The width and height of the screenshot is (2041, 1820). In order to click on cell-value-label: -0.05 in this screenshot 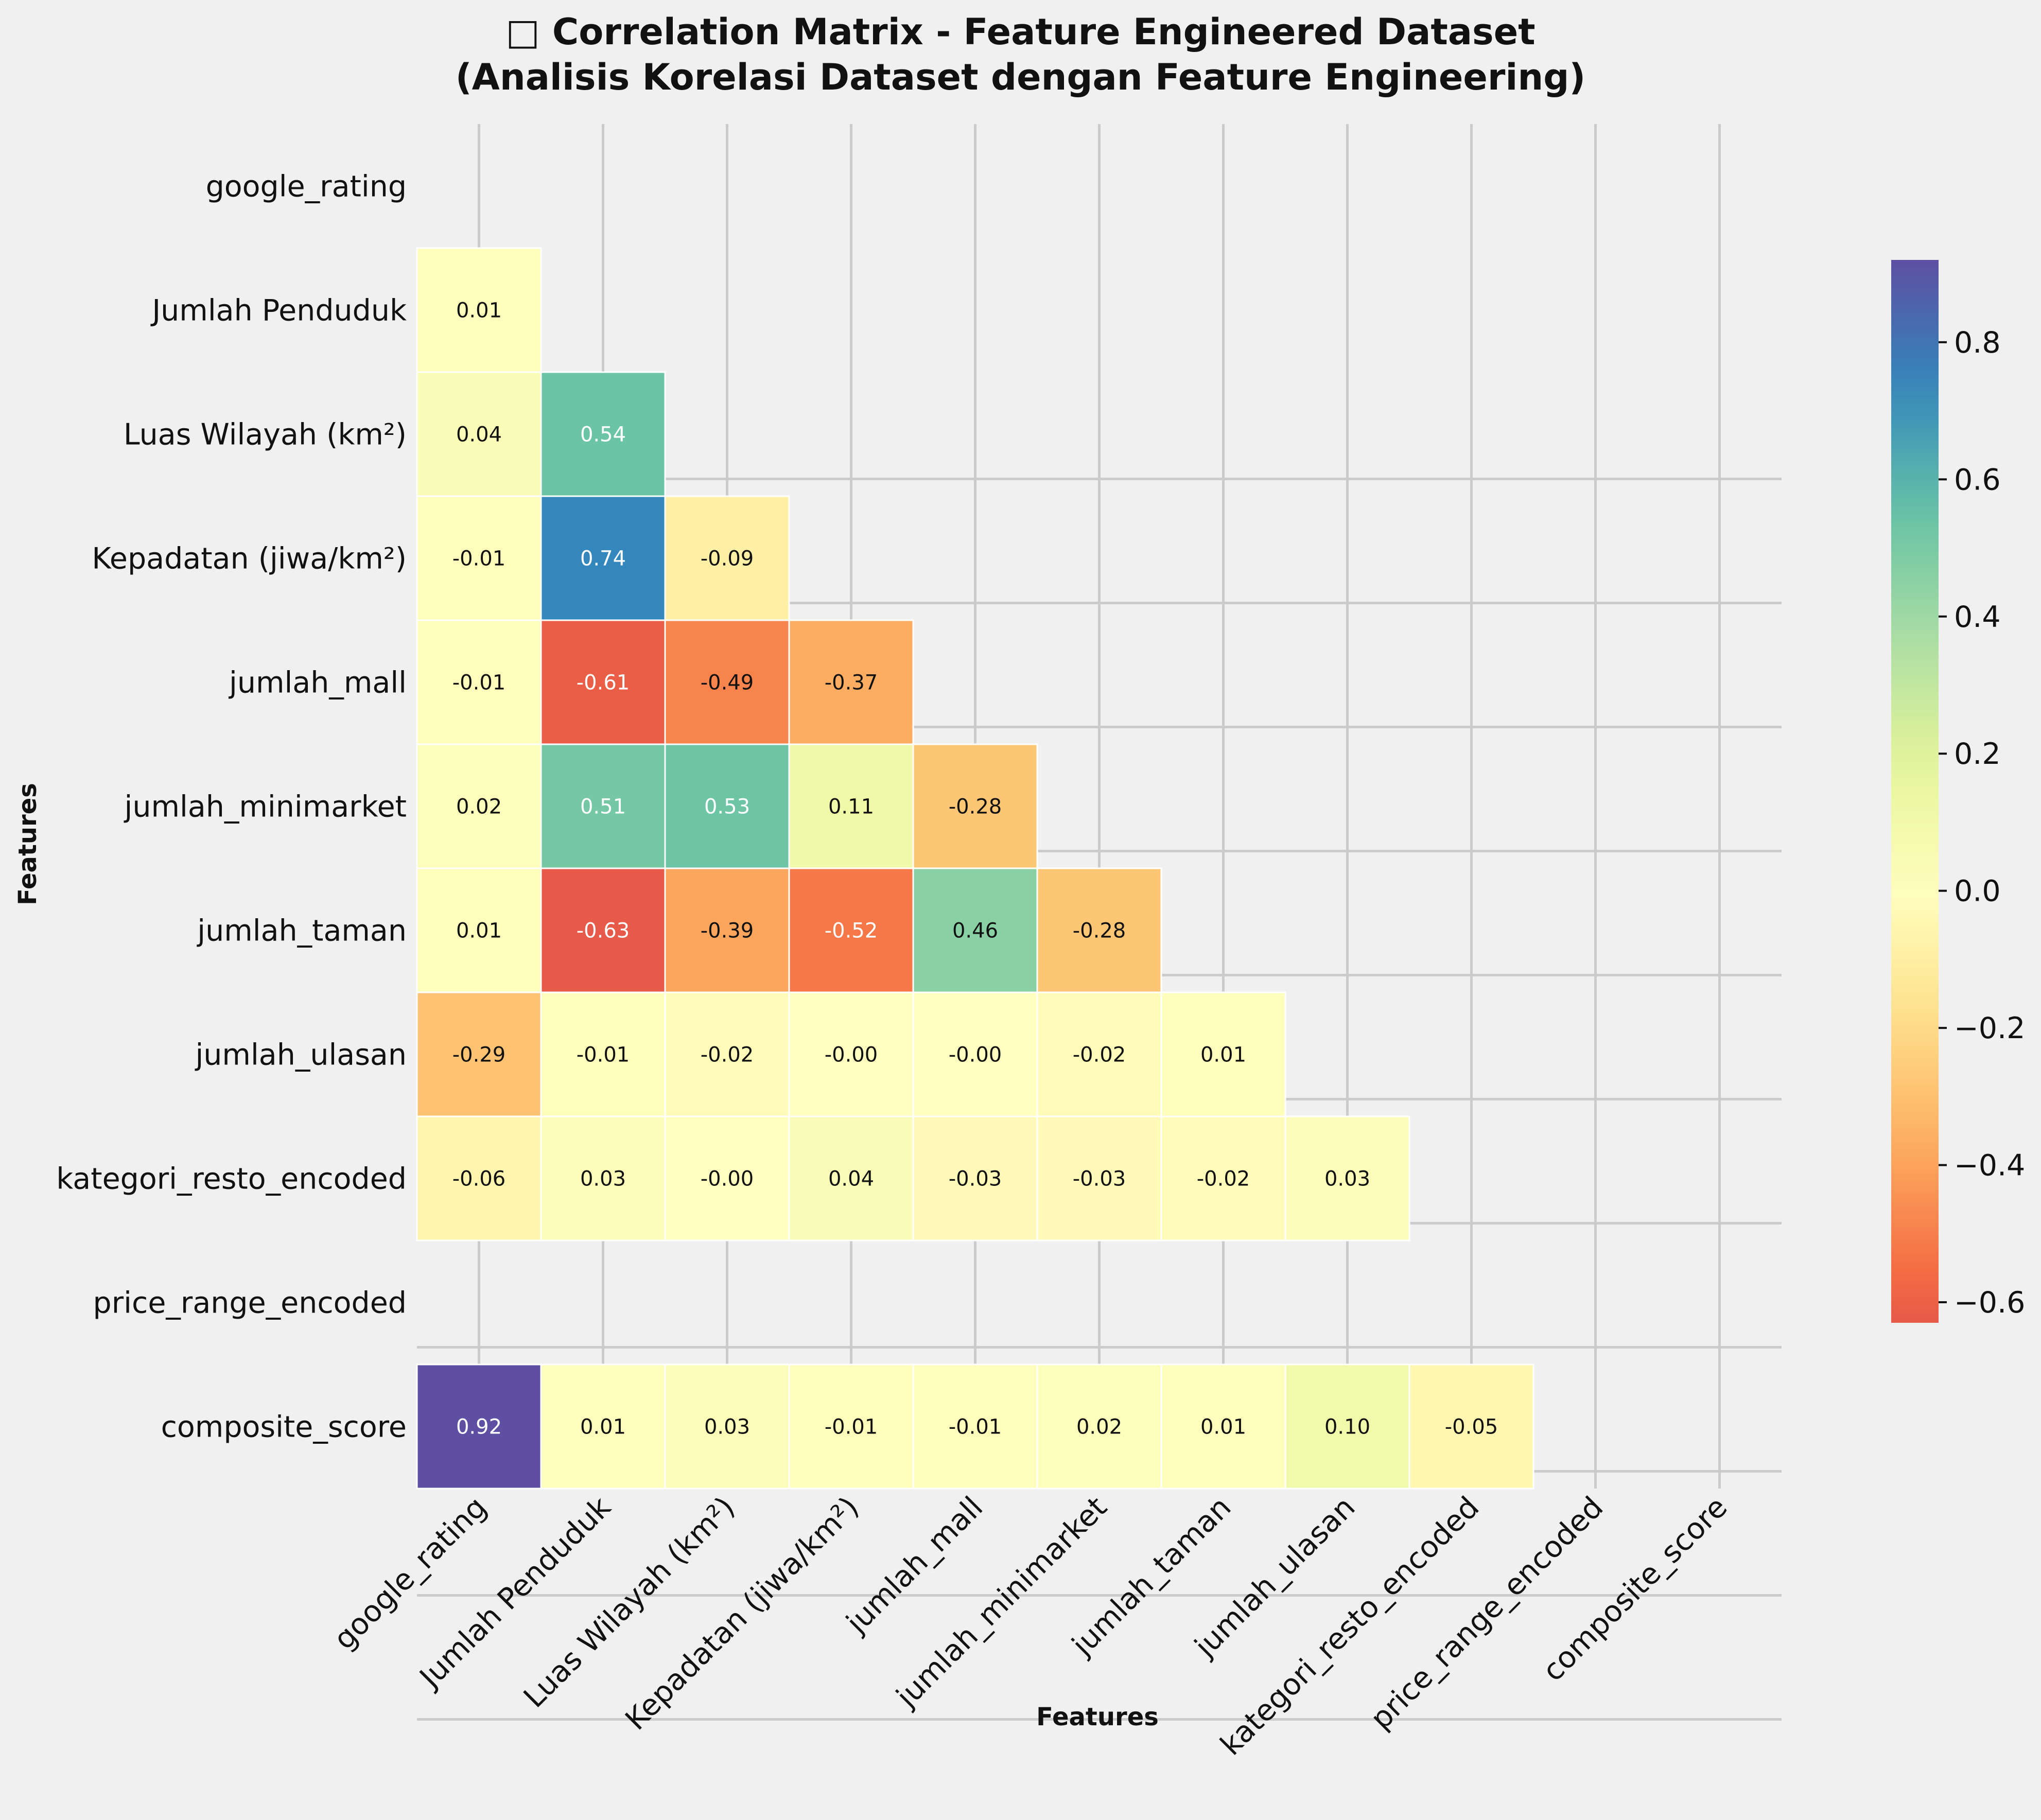, I will do `click(1472, 1427)`.